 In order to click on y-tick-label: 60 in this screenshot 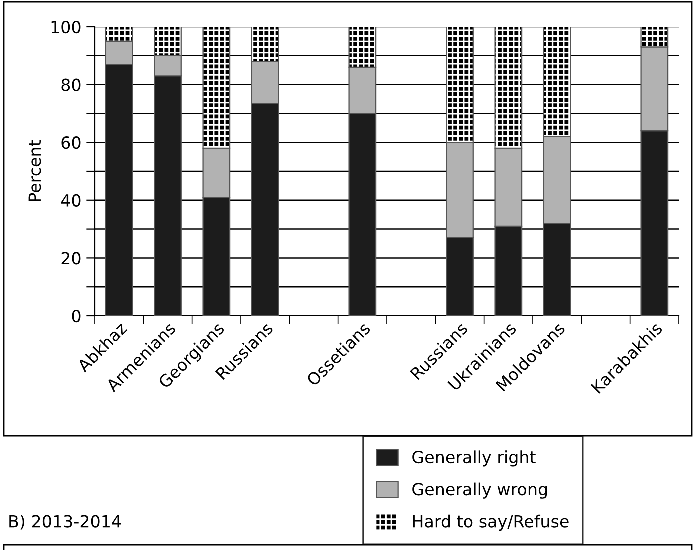, I will do `click(71, 143)`.